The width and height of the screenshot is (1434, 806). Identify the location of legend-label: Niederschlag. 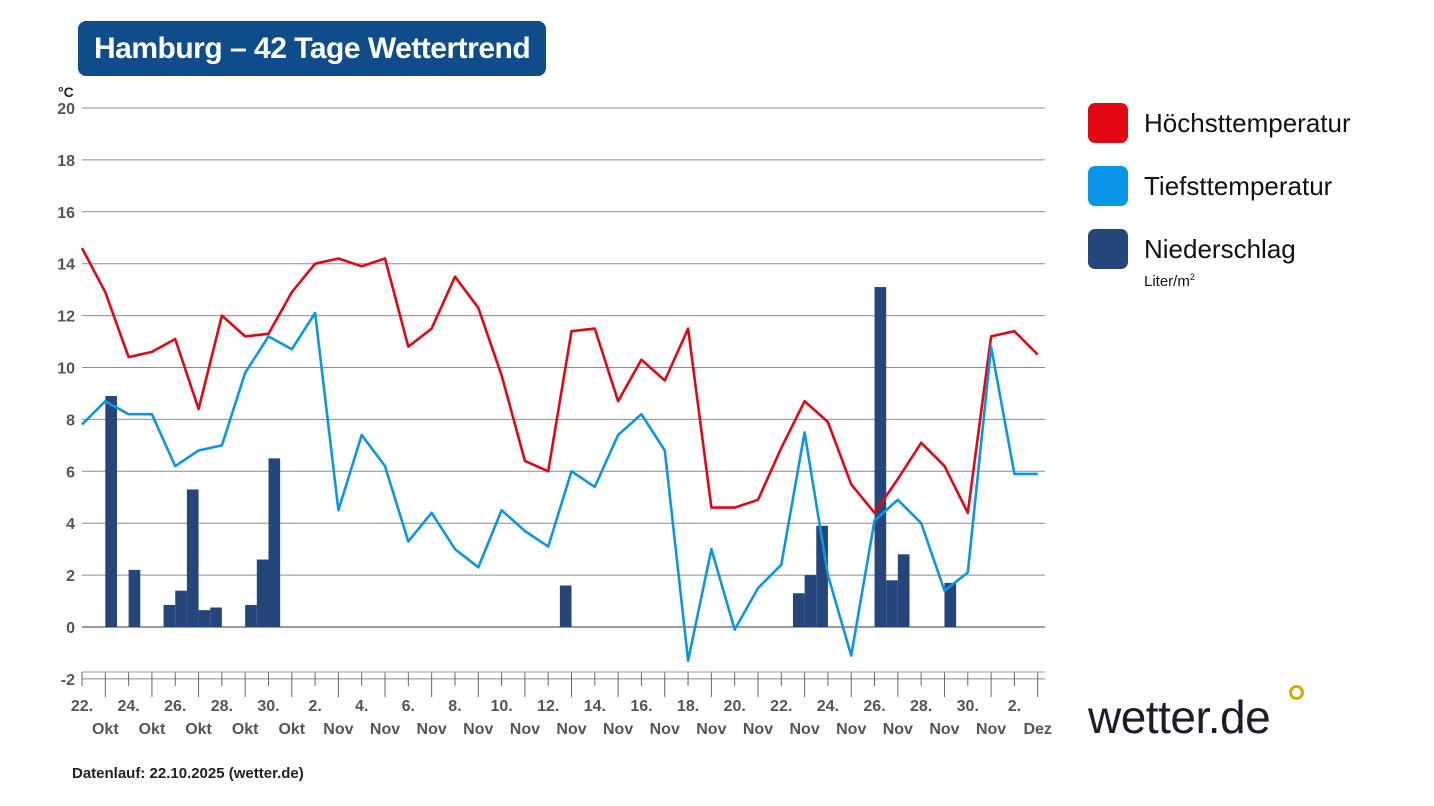
(1220, 248).